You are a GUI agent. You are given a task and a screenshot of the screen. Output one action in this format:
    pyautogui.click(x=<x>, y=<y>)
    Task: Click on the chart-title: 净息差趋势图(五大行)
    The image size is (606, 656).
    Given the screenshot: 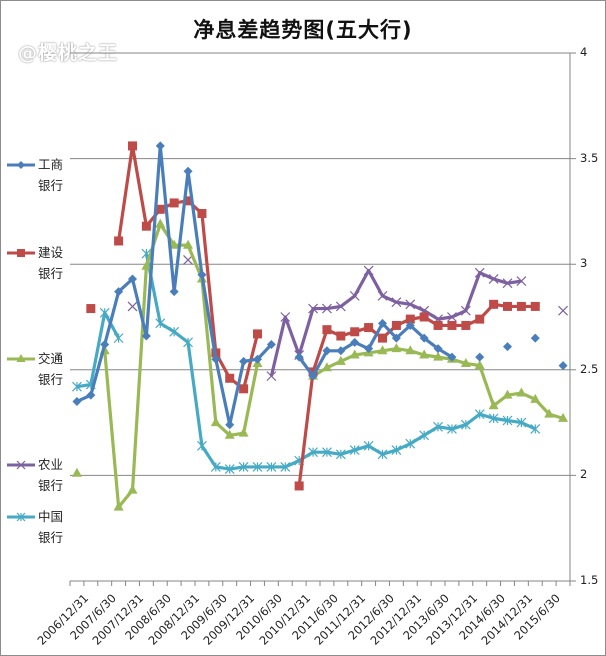 What is the action you would take?
    pyautogui.click(x=303, y=30)
    